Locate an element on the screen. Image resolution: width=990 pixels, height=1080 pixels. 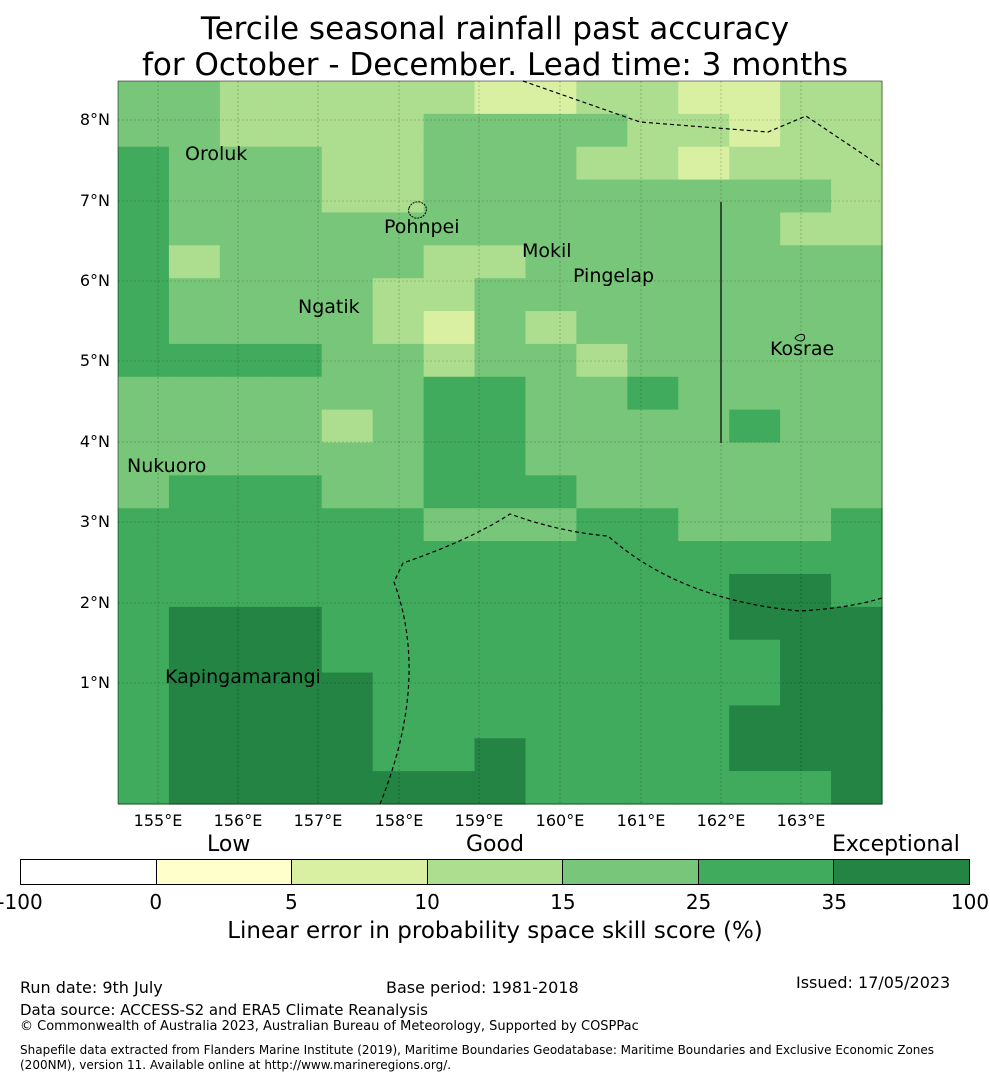
pohnpei-island-outline is located at coordinates (417, 210).